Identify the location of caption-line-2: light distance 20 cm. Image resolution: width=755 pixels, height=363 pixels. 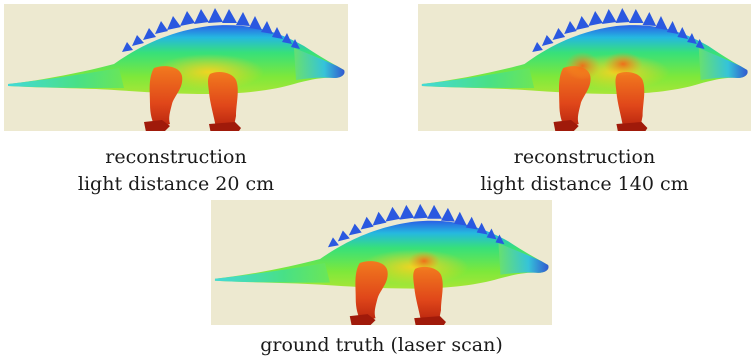
(176, 184).